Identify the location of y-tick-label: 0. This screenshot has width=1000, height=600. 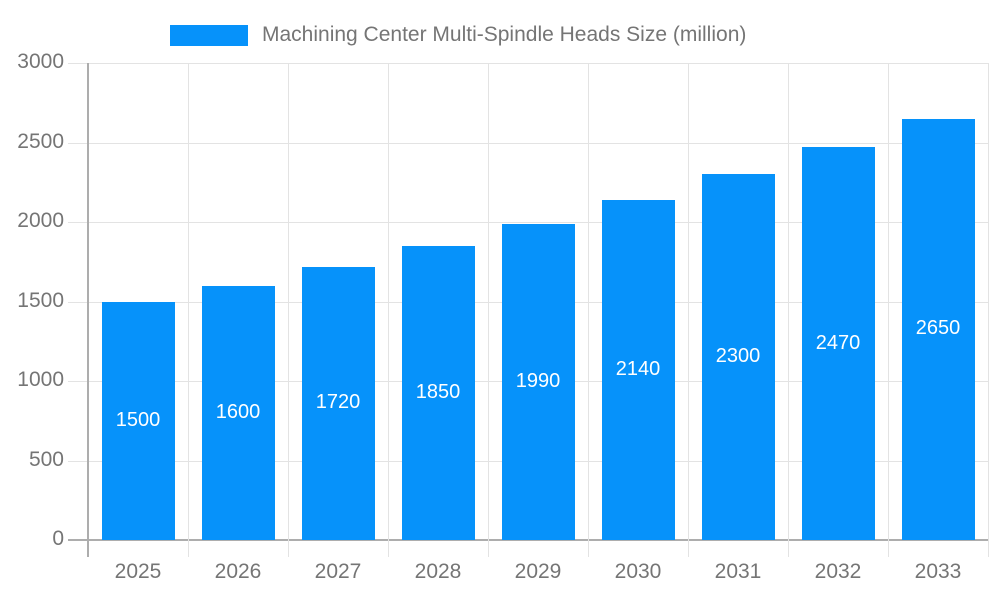
(58, 538).